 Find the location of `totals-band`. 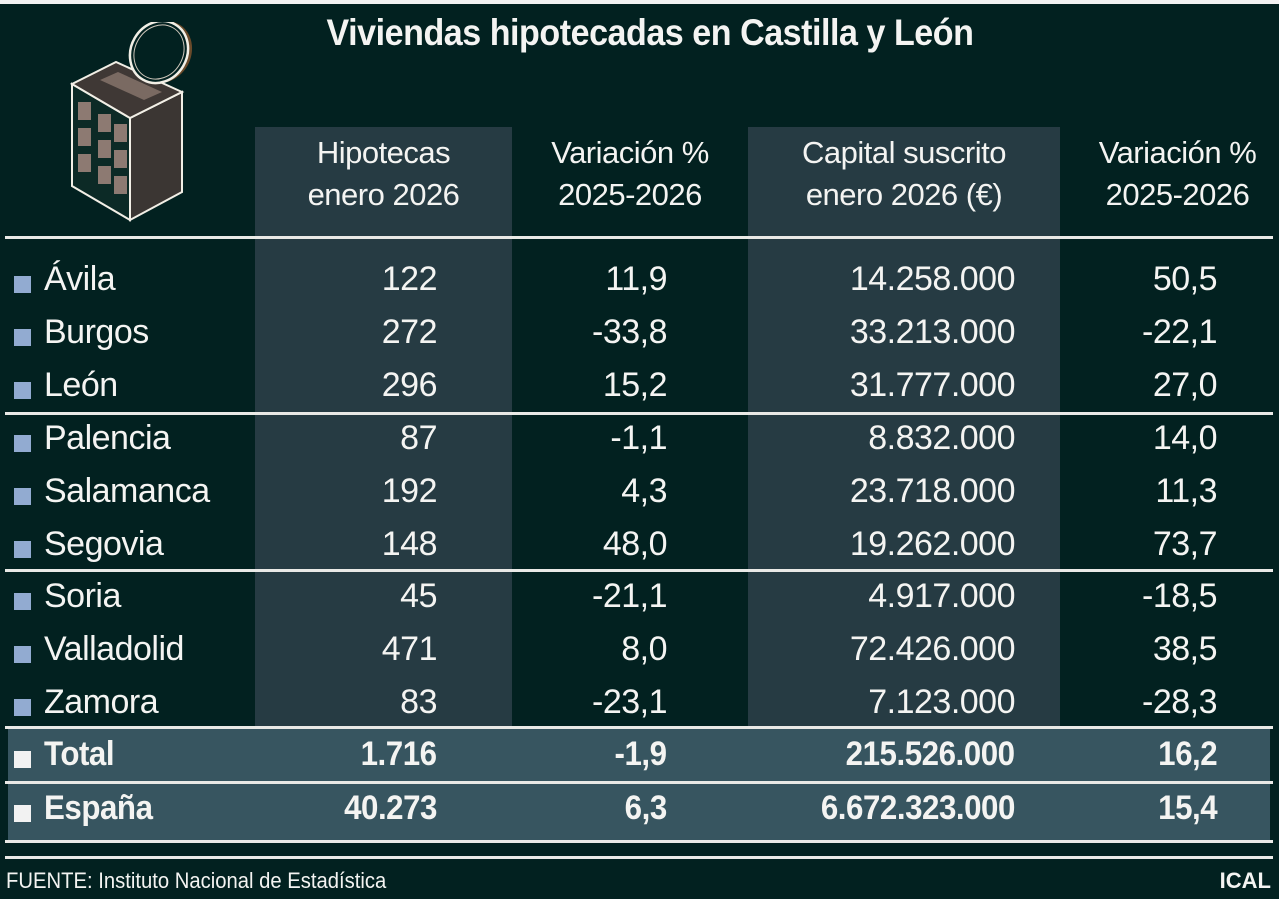

totals-band is located at coordinates (639, 784).